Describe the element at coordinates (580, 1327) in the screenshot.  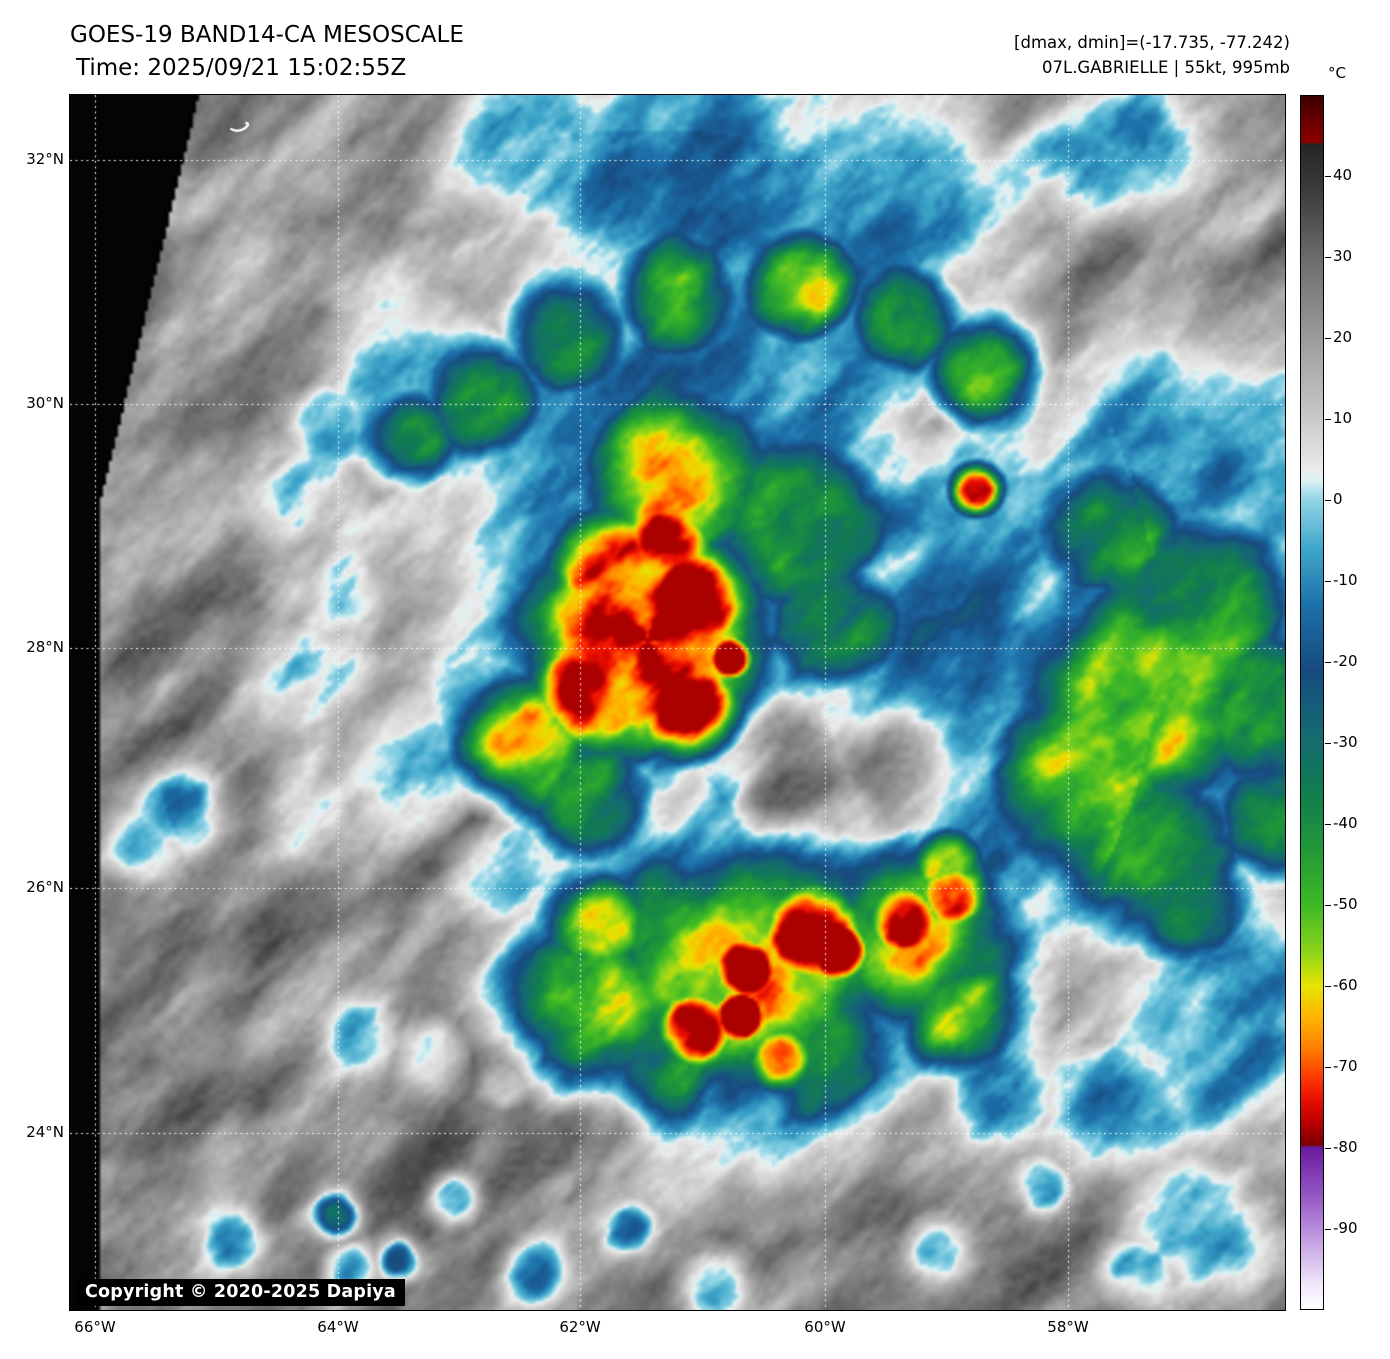
I see `lon-tick-label: 62°W` at that location.